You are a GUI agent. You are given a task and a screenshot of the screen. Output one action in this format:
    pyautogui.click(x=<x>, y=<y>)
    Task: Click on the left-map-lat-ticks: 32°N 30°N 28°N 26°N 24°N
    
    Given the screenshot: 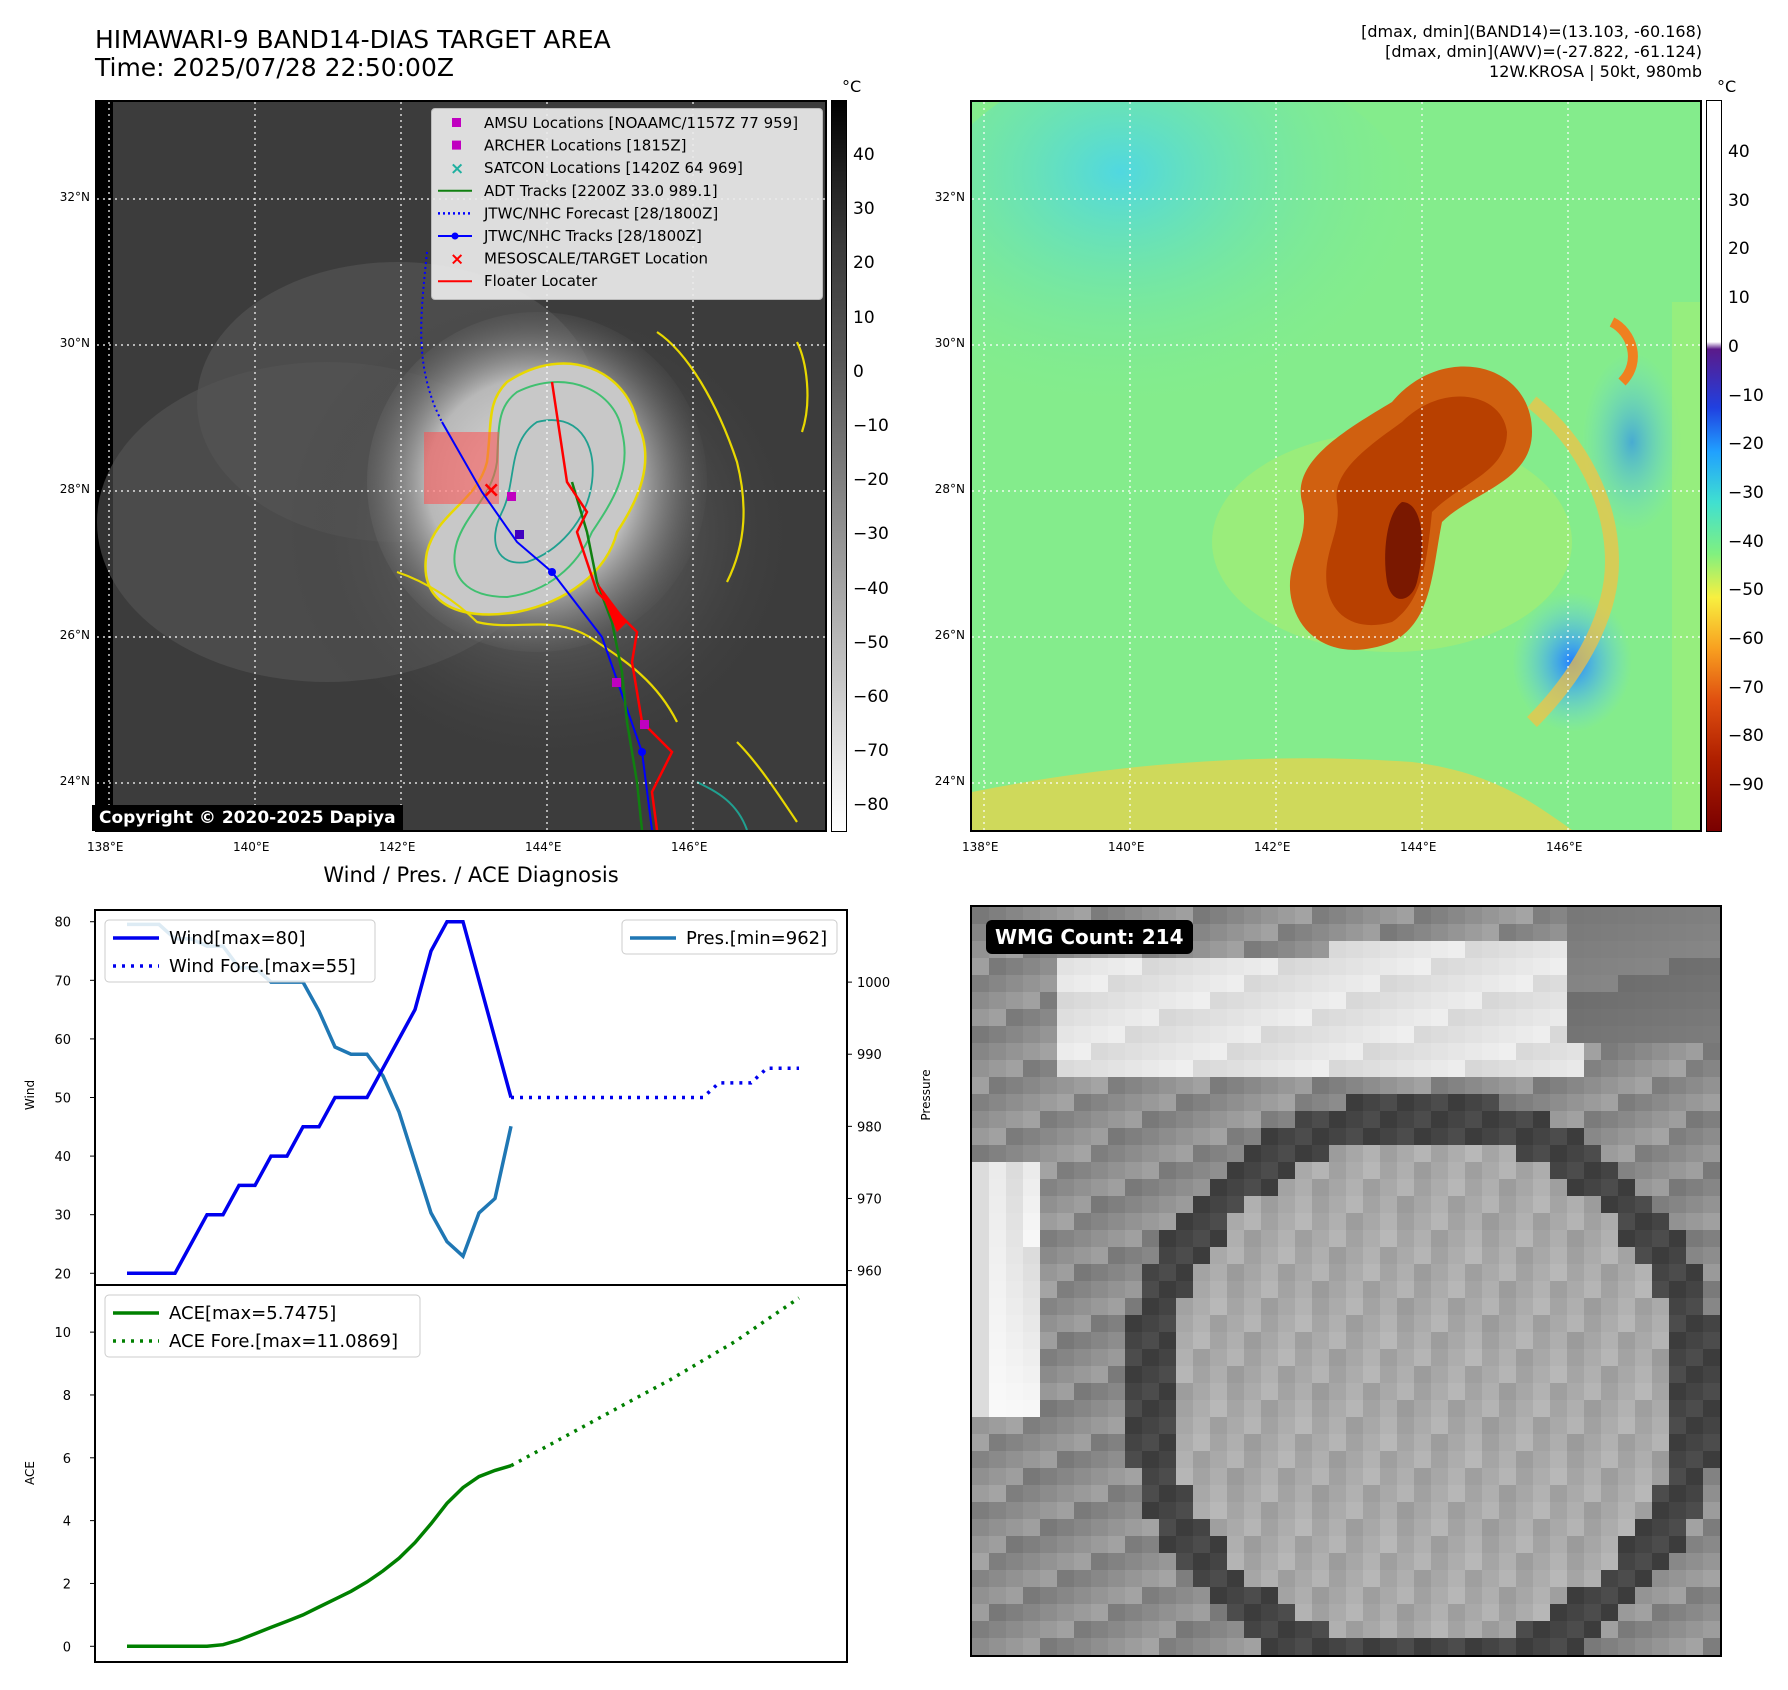 What is the action you would take?
    pyautogui.click(x=65, y=466)
    